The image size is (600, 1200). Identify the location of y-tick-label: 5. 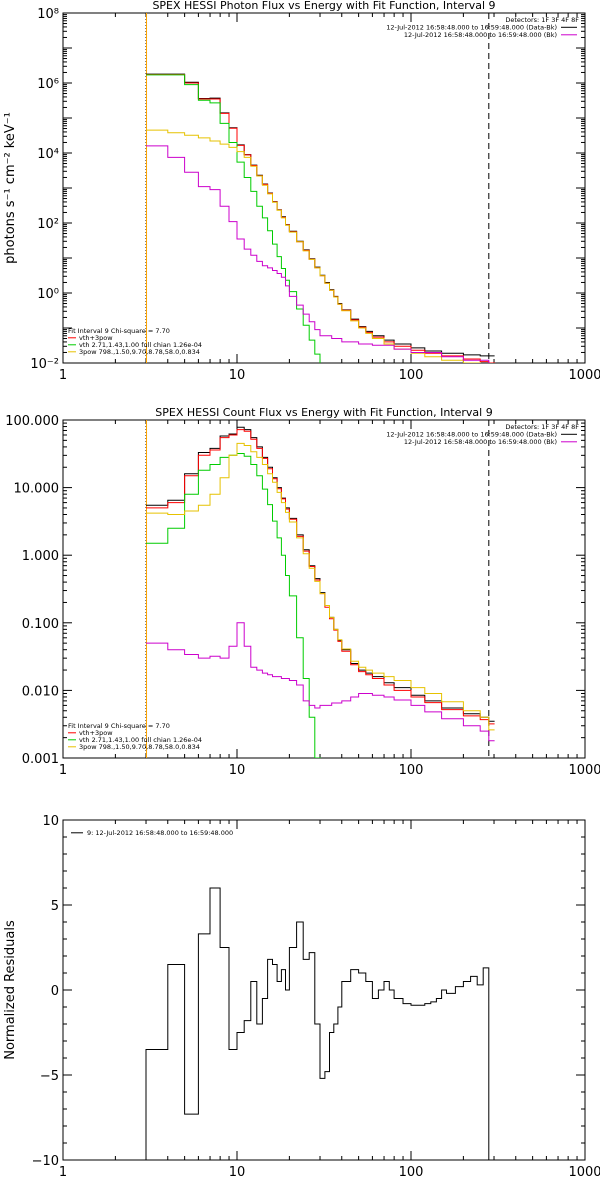
(55, 906).